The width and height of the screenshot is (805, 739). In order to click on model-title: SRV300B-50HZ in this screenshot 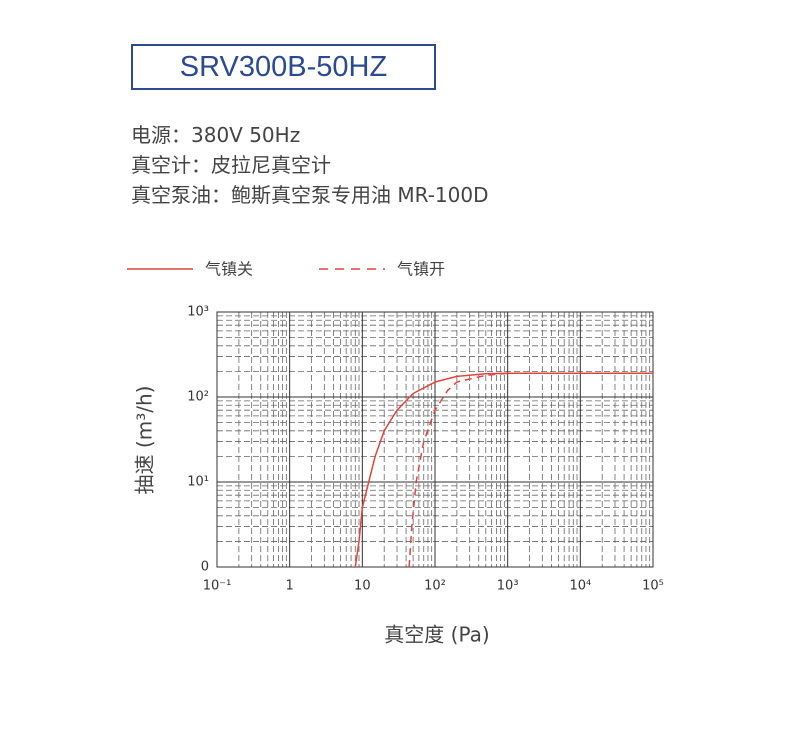, I will do `click(283, 67)`.